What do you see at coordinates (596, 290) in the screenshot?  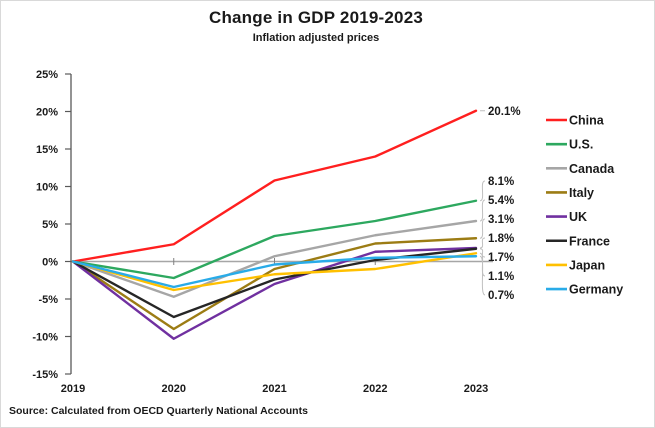 I see `legend-label-germany: Germany` at bounding box center [596, 290].